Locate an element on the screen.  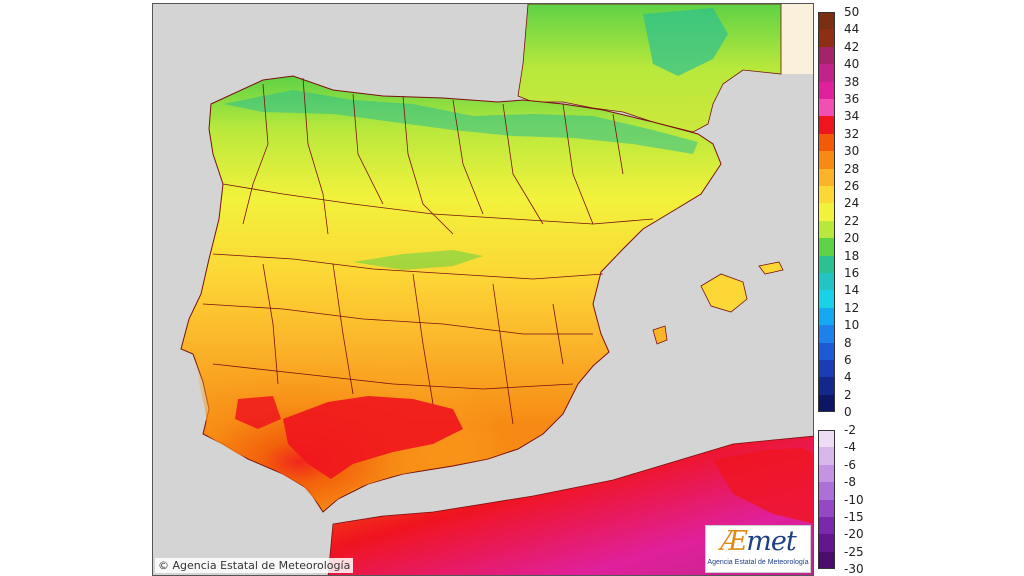
legend-label: 4 is located at coordinates (848, 377).